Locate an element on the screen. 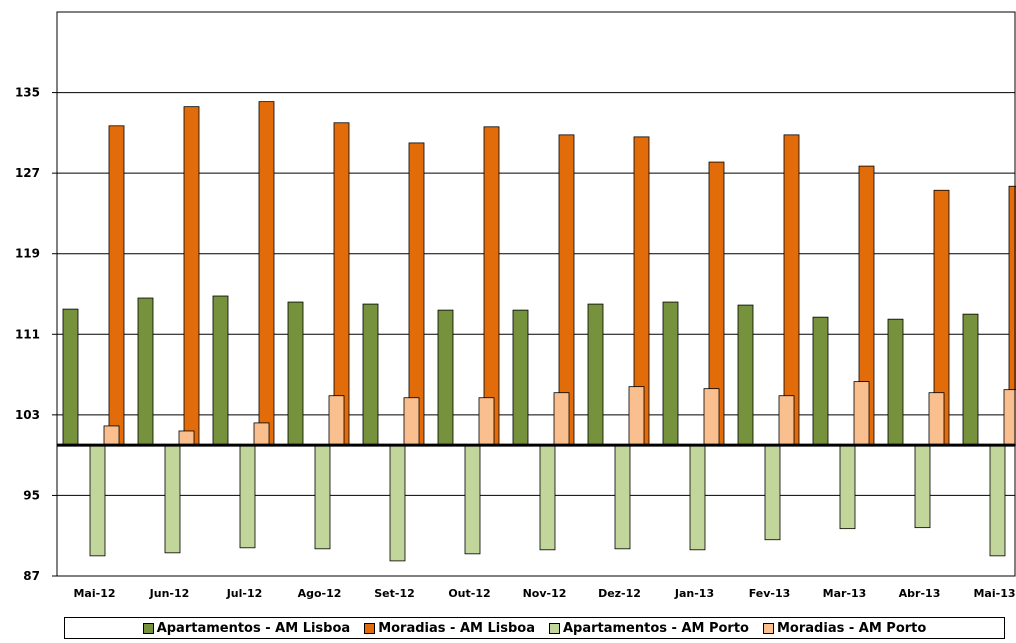 This screenshot has height=643, width=1016. legend-item: Moradias - AM Porto is located at coordinates (844, 628).